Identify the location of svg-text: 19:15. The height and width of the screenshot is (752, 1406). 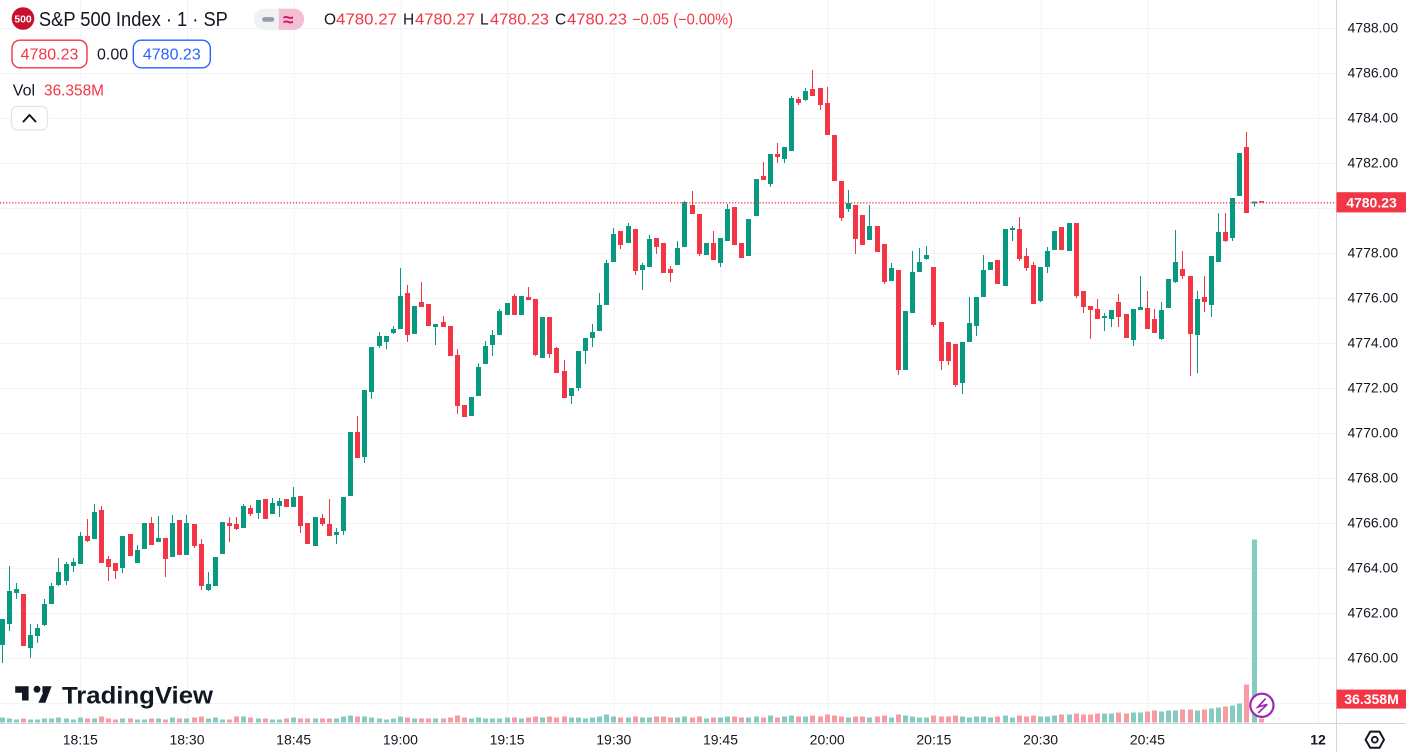
(507, 740).